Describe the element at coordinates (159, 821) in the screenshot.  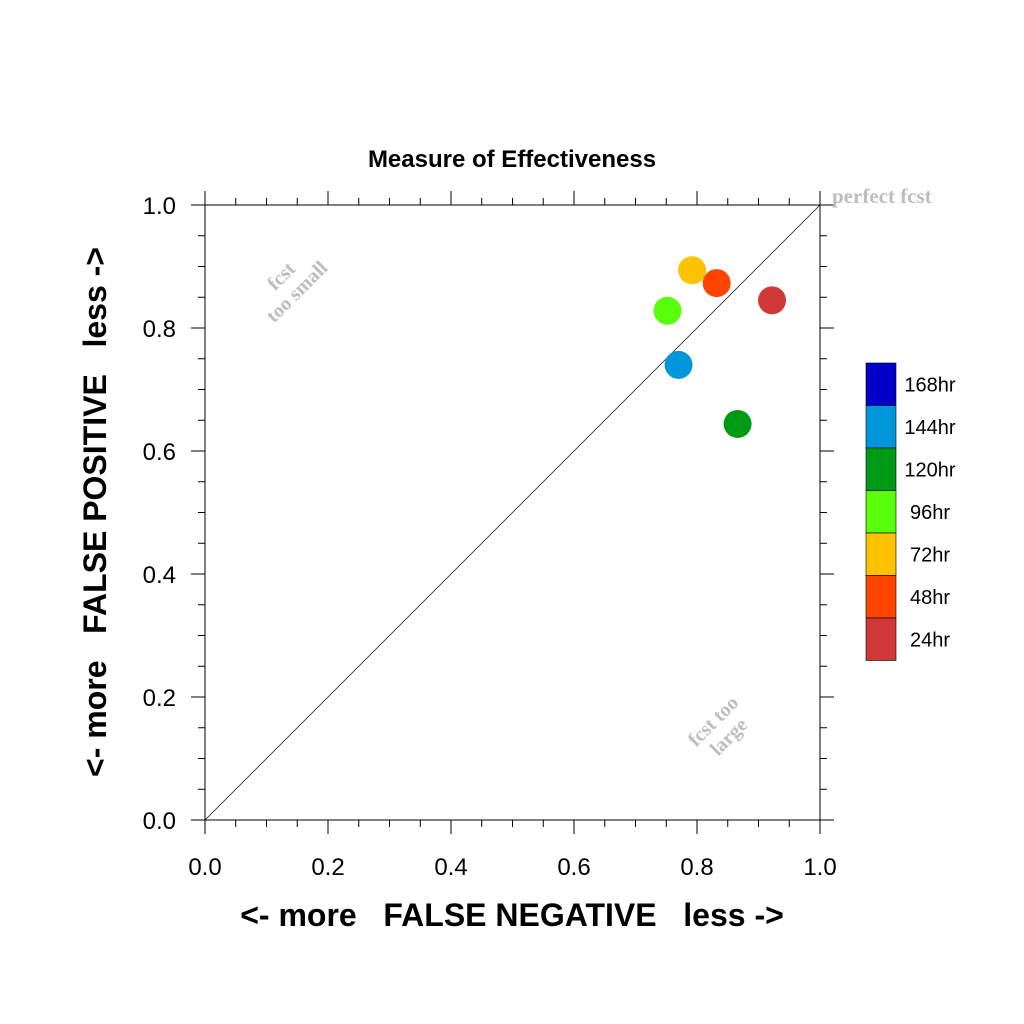
I see `y-tick-label: 0.0` at that location.